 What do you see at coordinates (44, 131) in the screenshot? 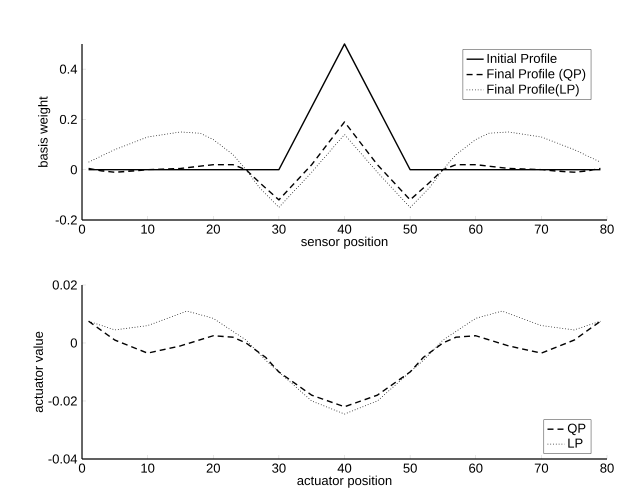
I see `y-axis-title: basis weight` at bounding box center [44, 131].